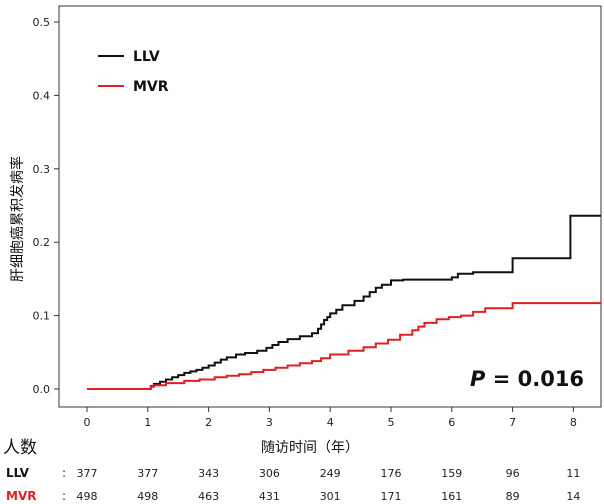 This screenshot has height=504, width=604. Describe the element at coordinates (330, 422) in the screenshot. I see `x-tick-label: 4` at that location.